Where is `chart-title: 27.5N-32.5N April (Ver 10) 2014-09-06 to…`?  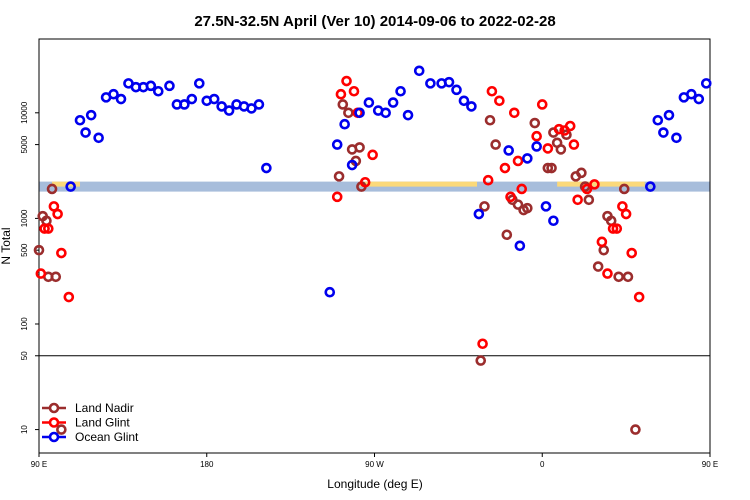
chart-title: 27.5N-32.5N April (Ver 10) 2014-09-06 to… is located at coordinates (374, 21).